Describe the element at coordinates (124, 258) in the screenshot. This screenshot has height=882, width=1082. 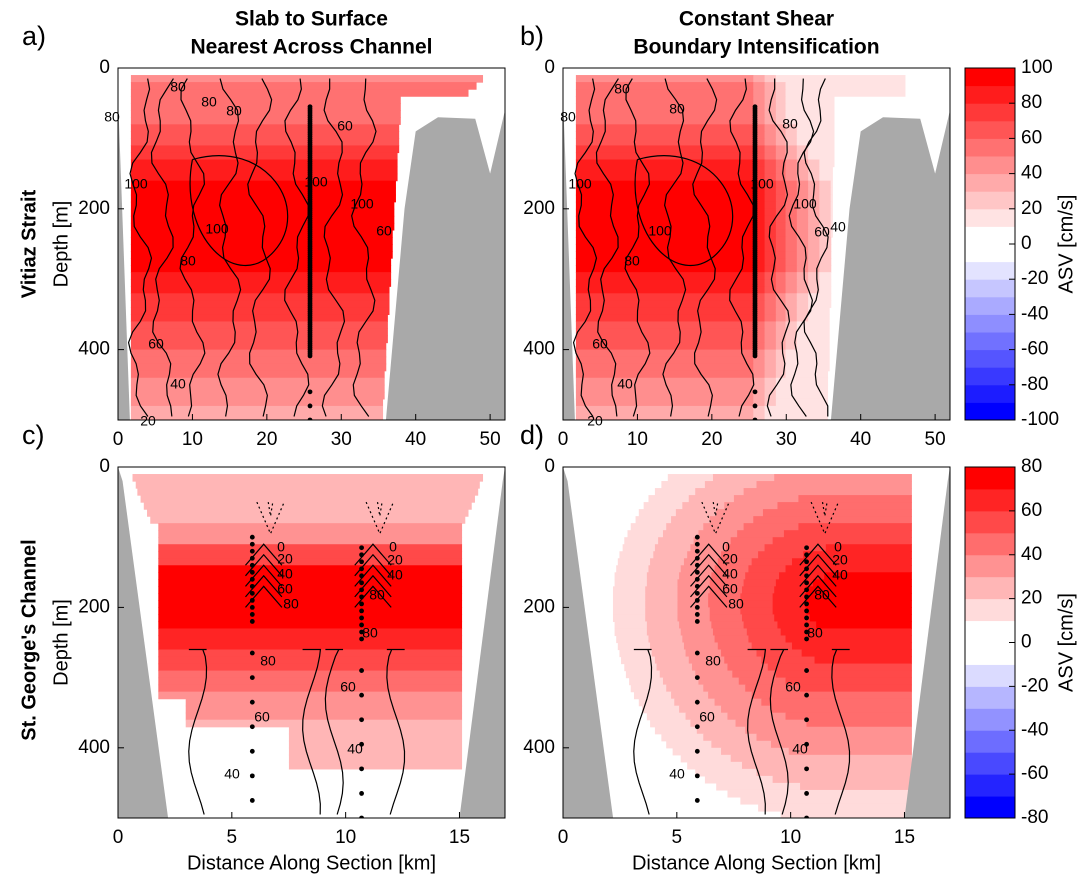
I see `bathymetry` at that location.